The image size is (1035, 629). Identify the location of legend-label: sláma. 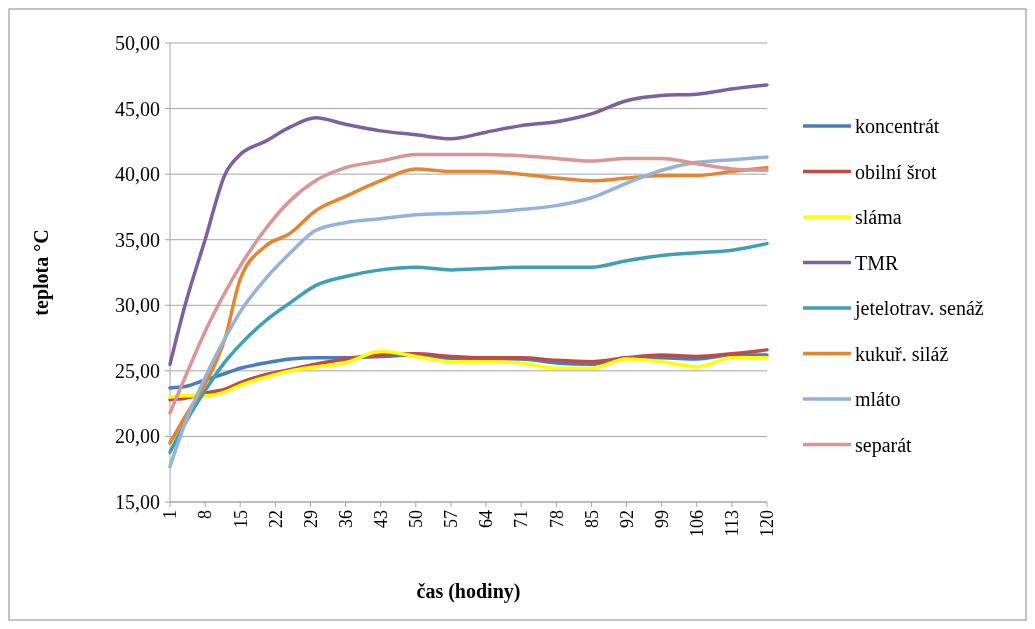
(878, 217).